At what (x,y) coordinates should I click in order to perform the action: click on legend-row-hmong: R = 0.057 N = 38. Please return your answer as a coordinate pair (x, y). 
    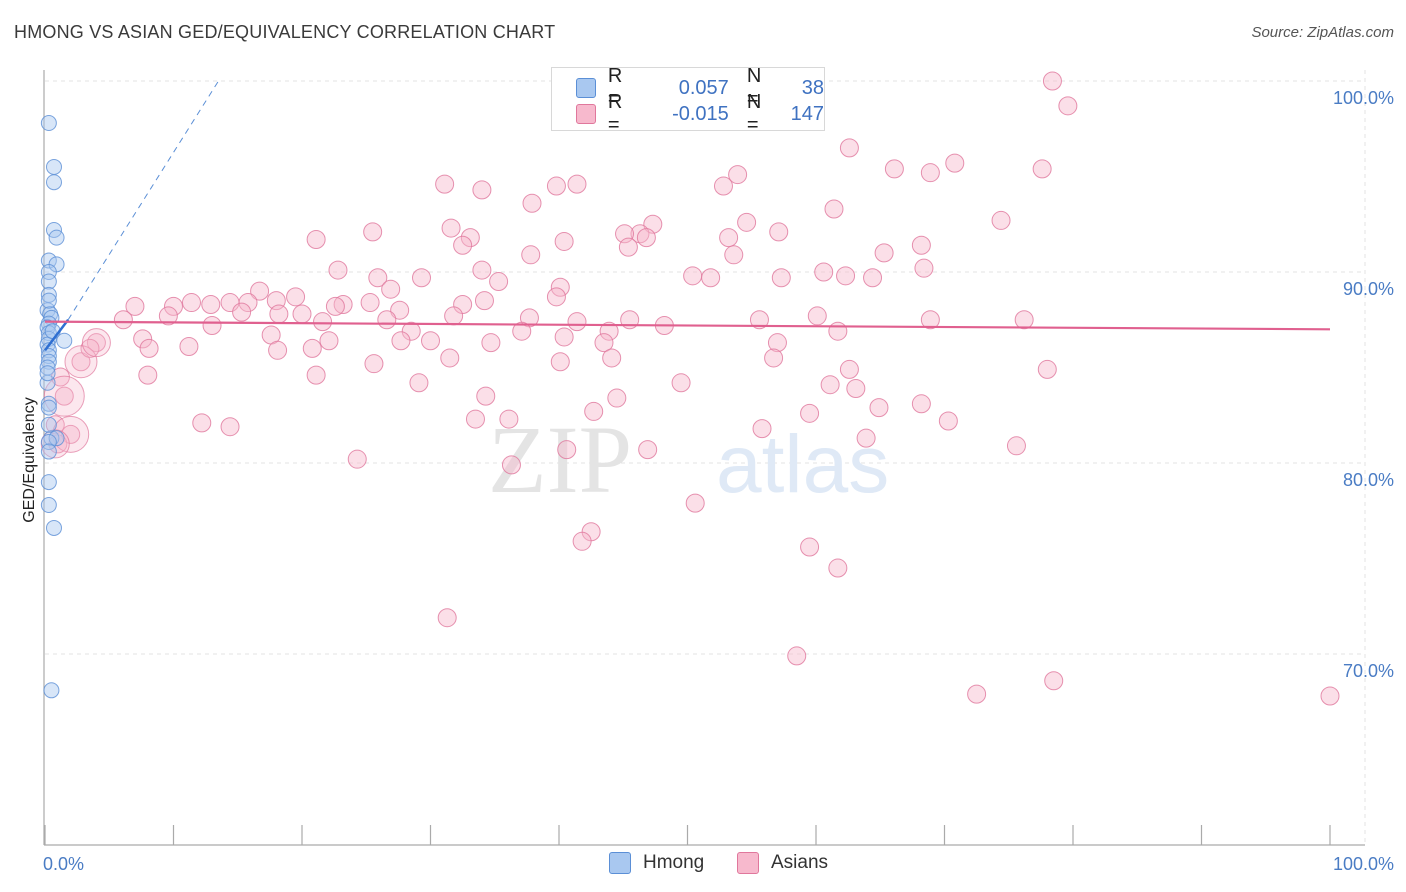
    Looking at the image, I should click on (700, 87).